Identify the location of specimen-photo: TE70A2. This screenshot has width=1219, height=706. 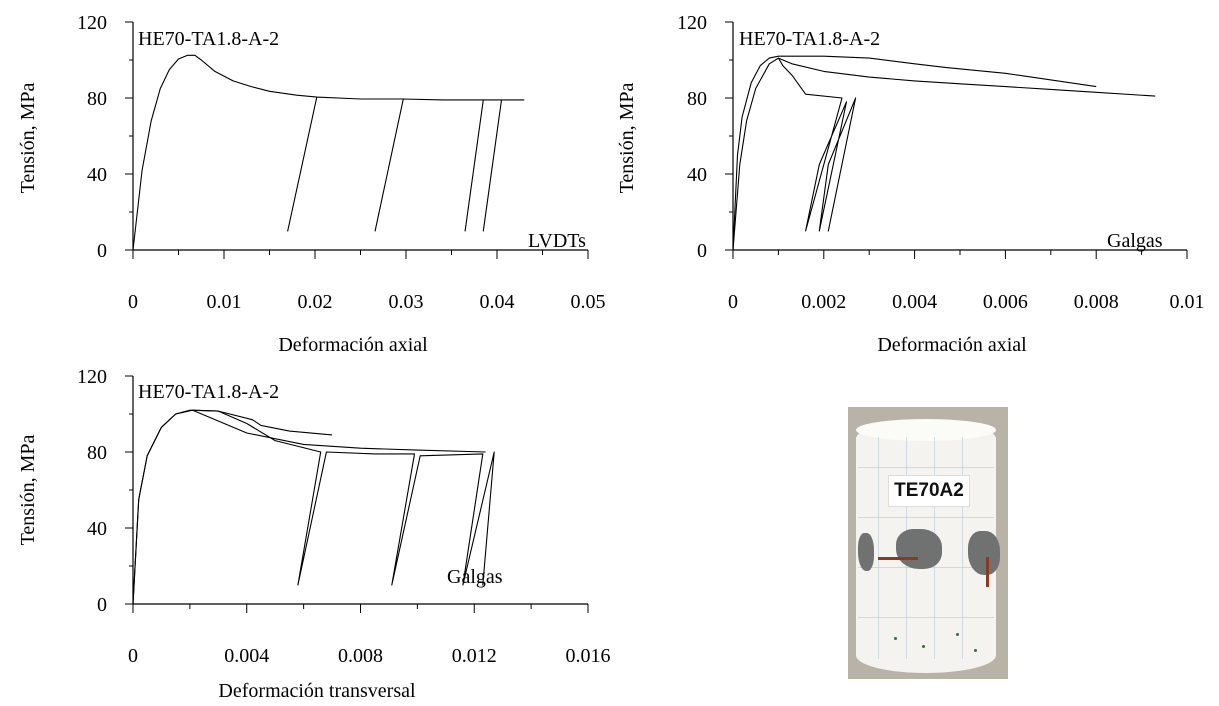
(928, 543).